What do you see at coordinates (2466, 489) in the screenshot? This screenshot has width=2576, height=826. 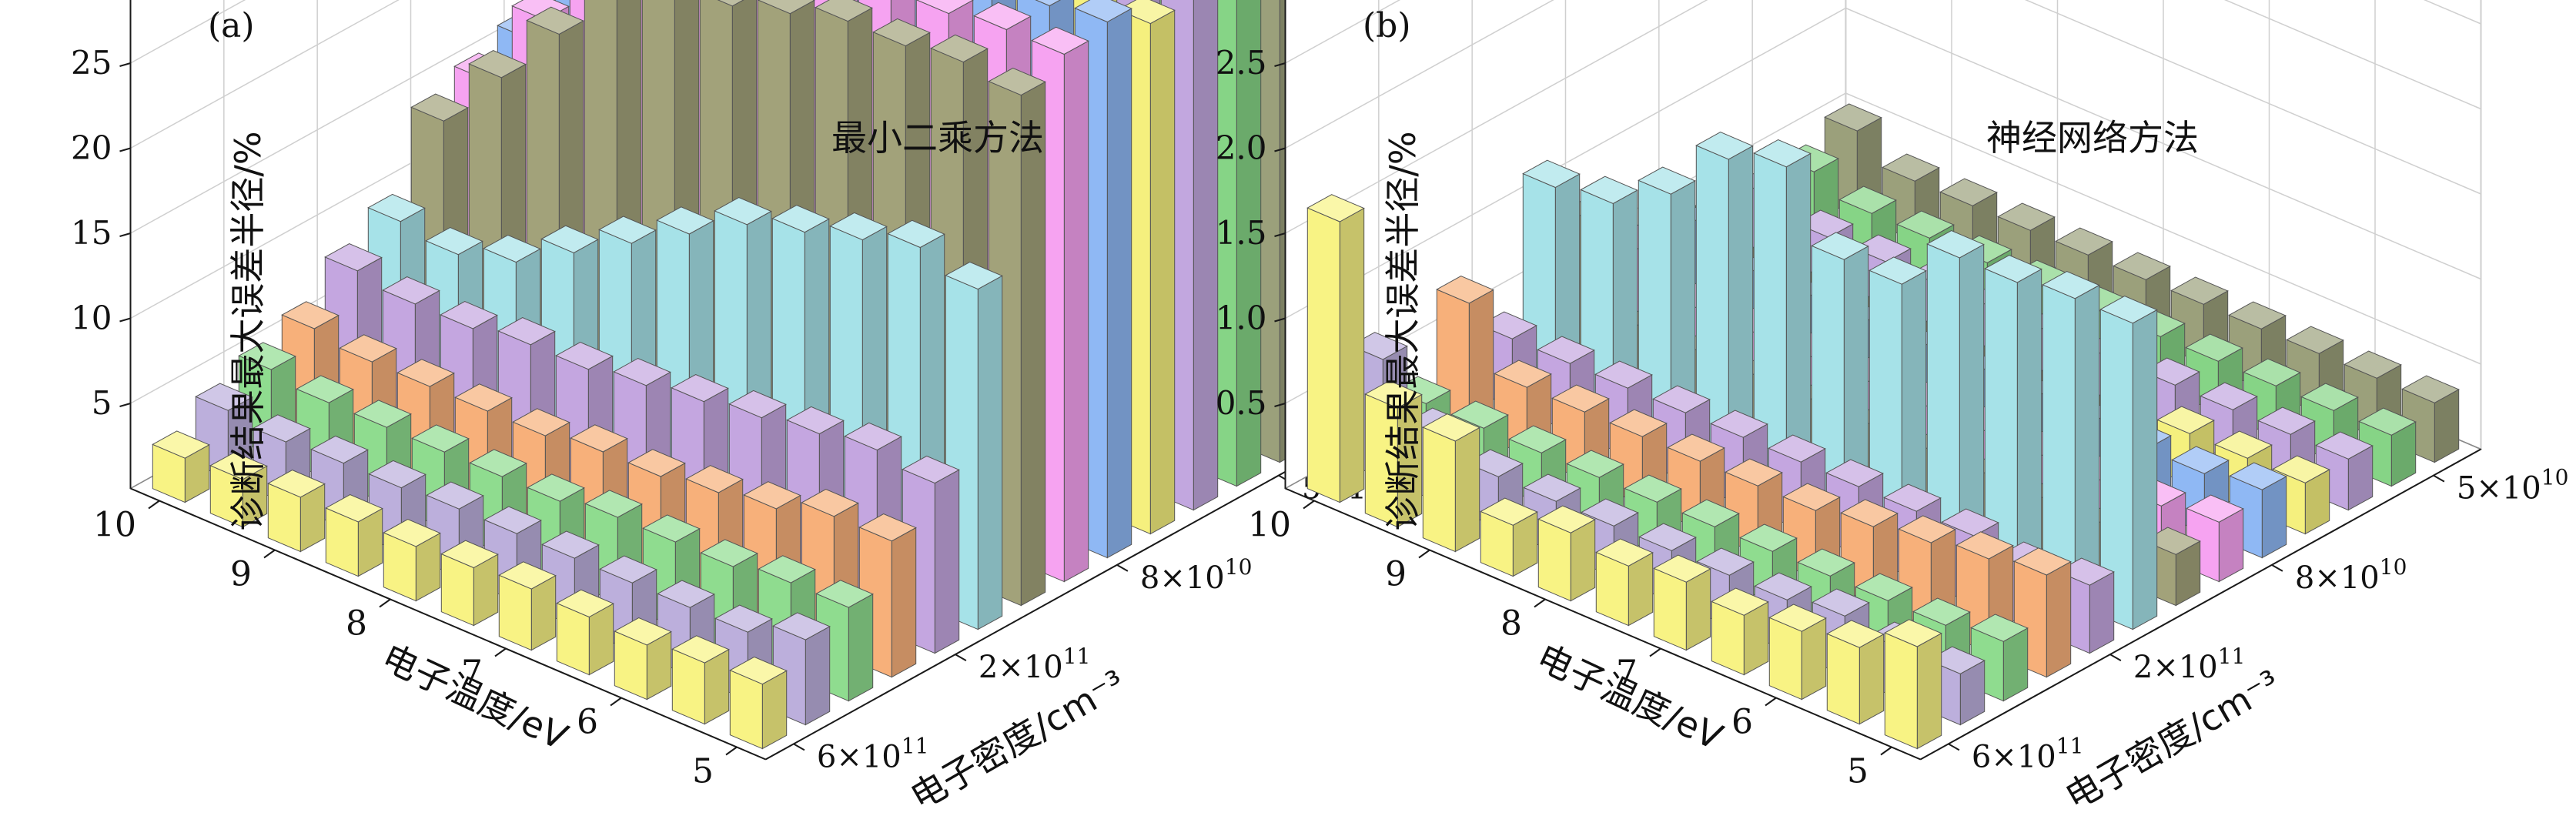 I see `y-tick-mantissa: 5` at bounding box center [2466, 489].